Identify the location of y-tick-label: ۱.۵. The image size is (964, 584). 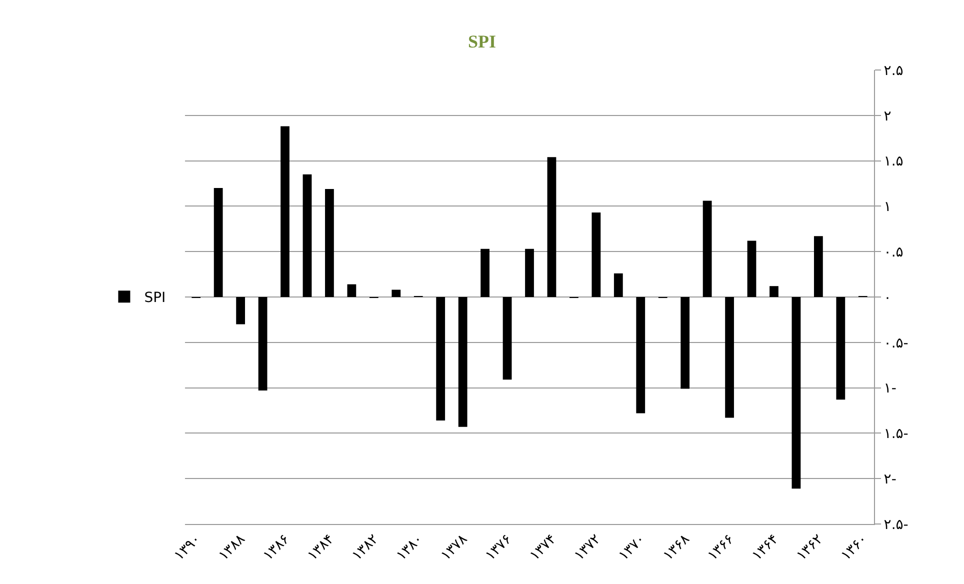
(894, 162).